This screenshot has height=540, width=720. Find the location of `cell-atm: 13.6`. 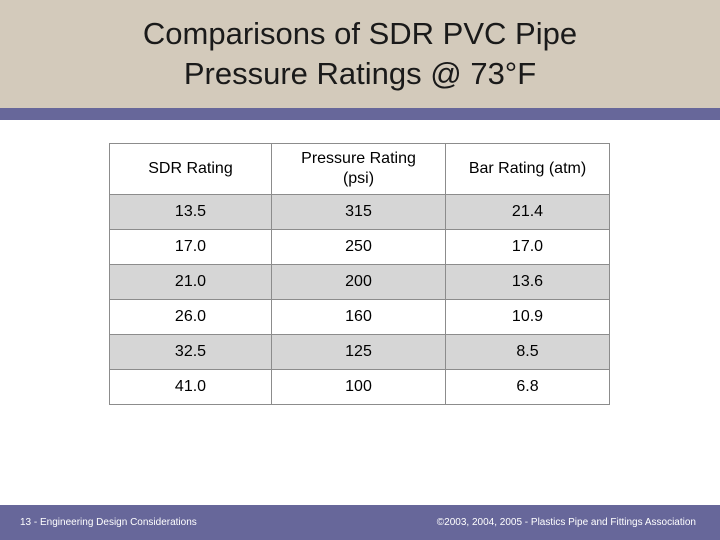

cell-atm: 13.6 is located at coordinates (527, 282).